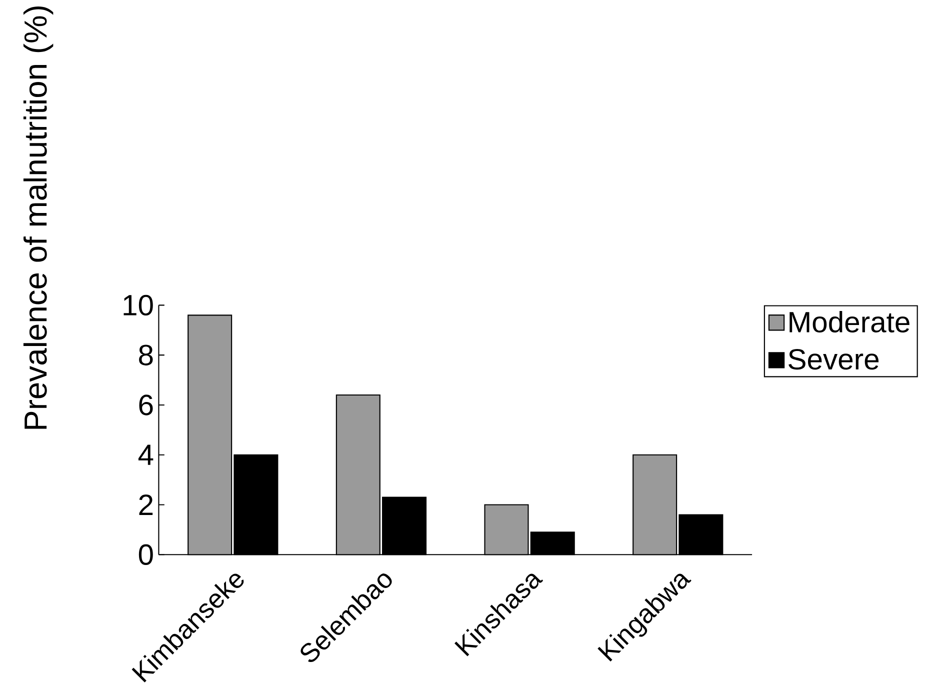 This screenshot has height=698, width=941. Describe the element at coordinates (146, 454) in the screenshot. I see `y-tick-label: 4` at that location.